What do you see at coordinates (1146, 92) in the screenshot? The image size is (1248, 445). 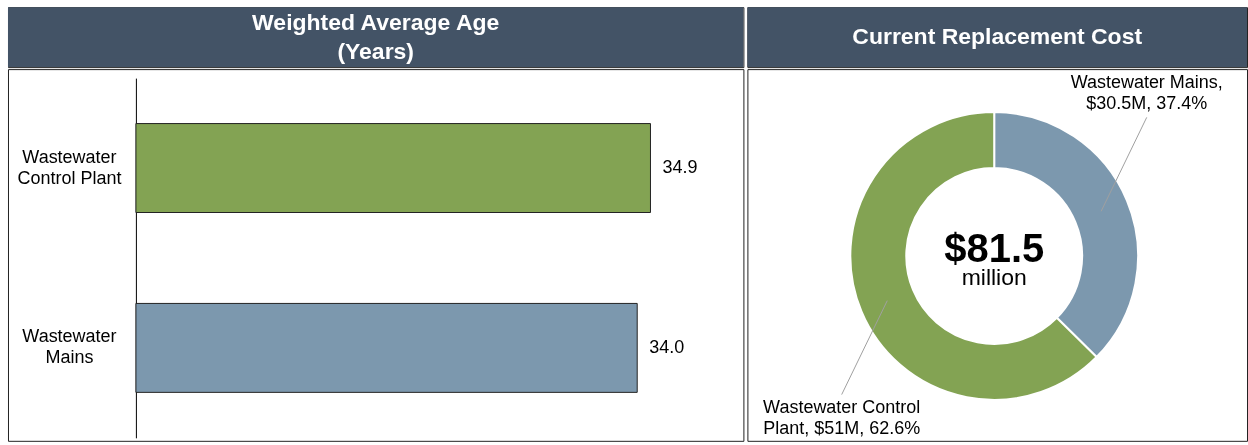 I see `slice-label: Wastewater Mains, $30.5M, 37.4%` at bounding box center [1146, 92].